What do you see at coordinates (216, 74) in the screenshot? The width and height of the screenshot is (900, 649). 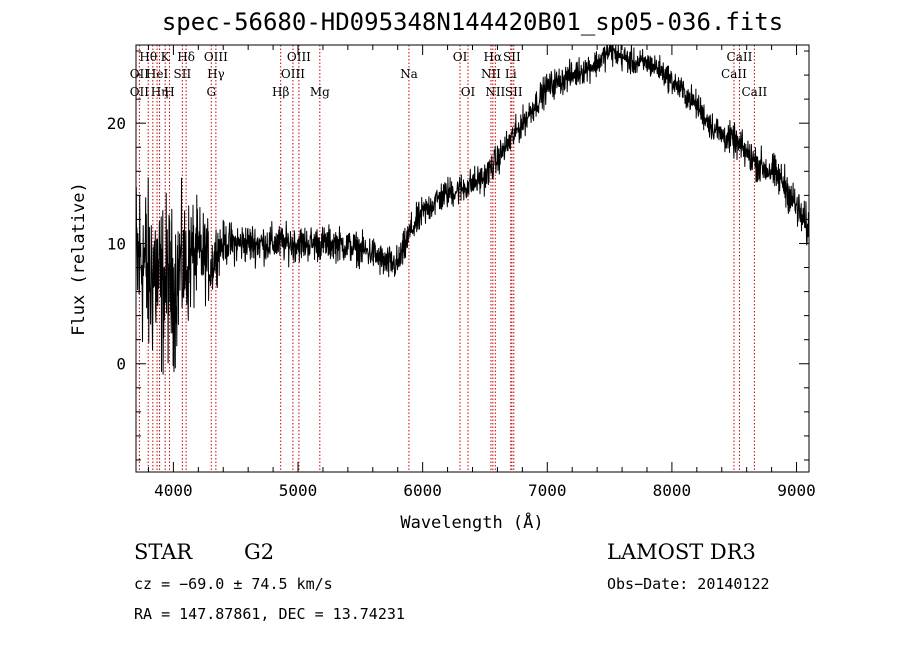 I see `line-marker-label: Hγ` at bounding box center [216, 74].